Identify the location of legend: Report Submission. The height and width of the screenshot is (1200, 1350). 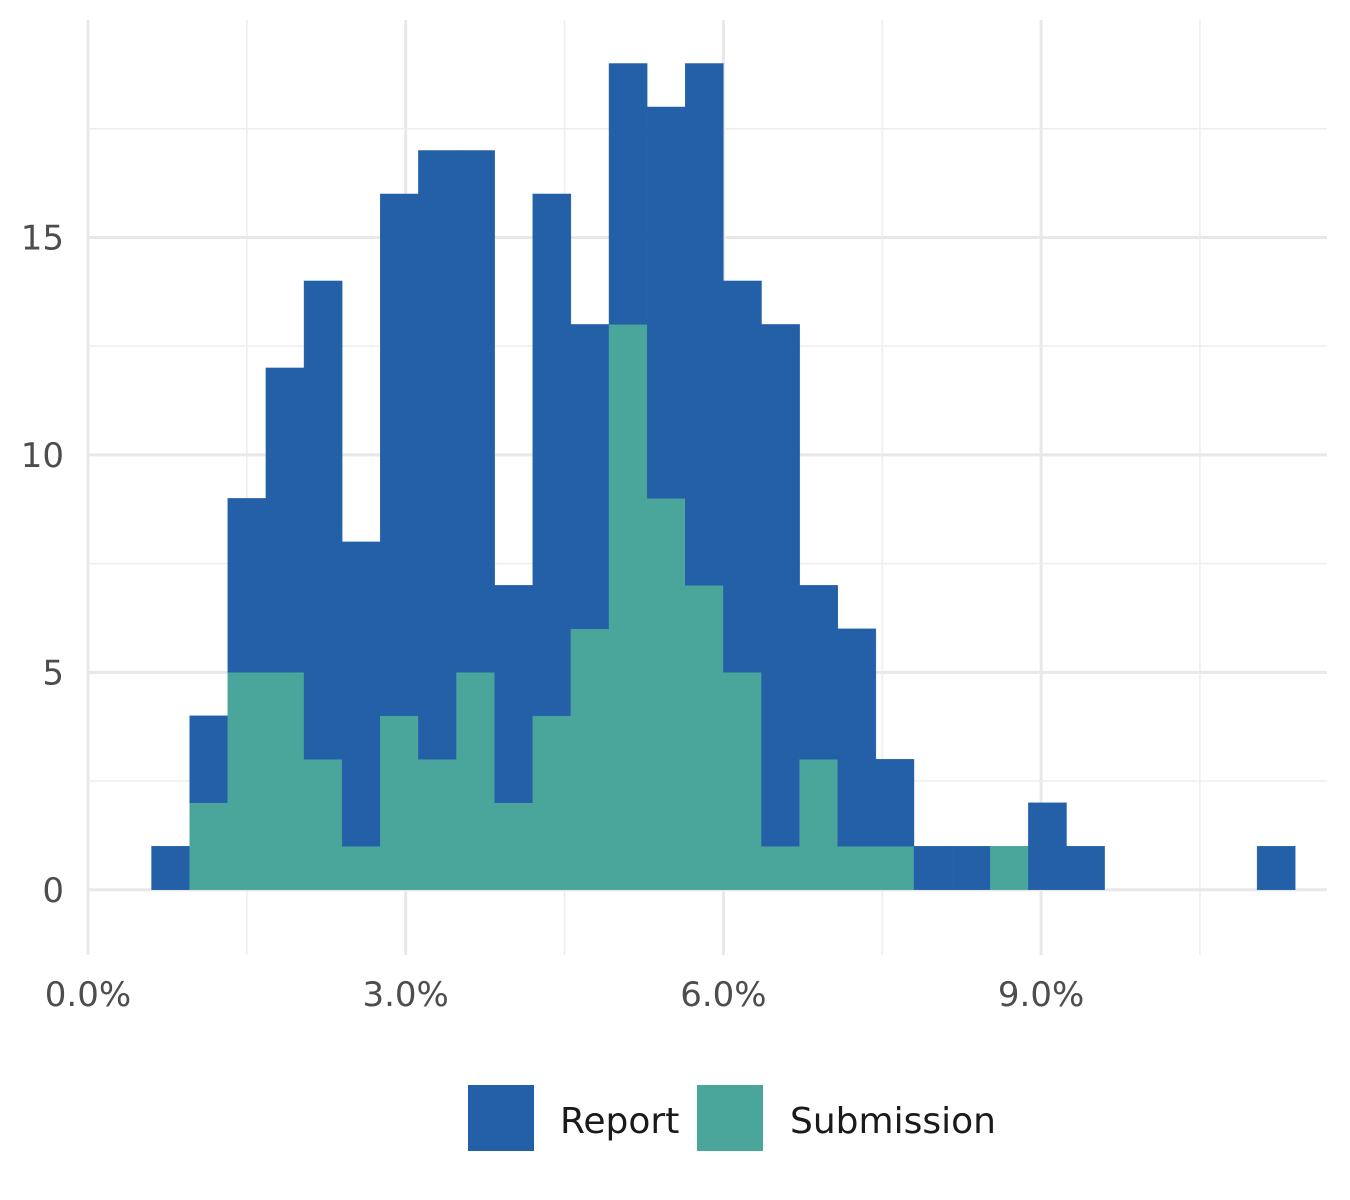
(732, 1118).